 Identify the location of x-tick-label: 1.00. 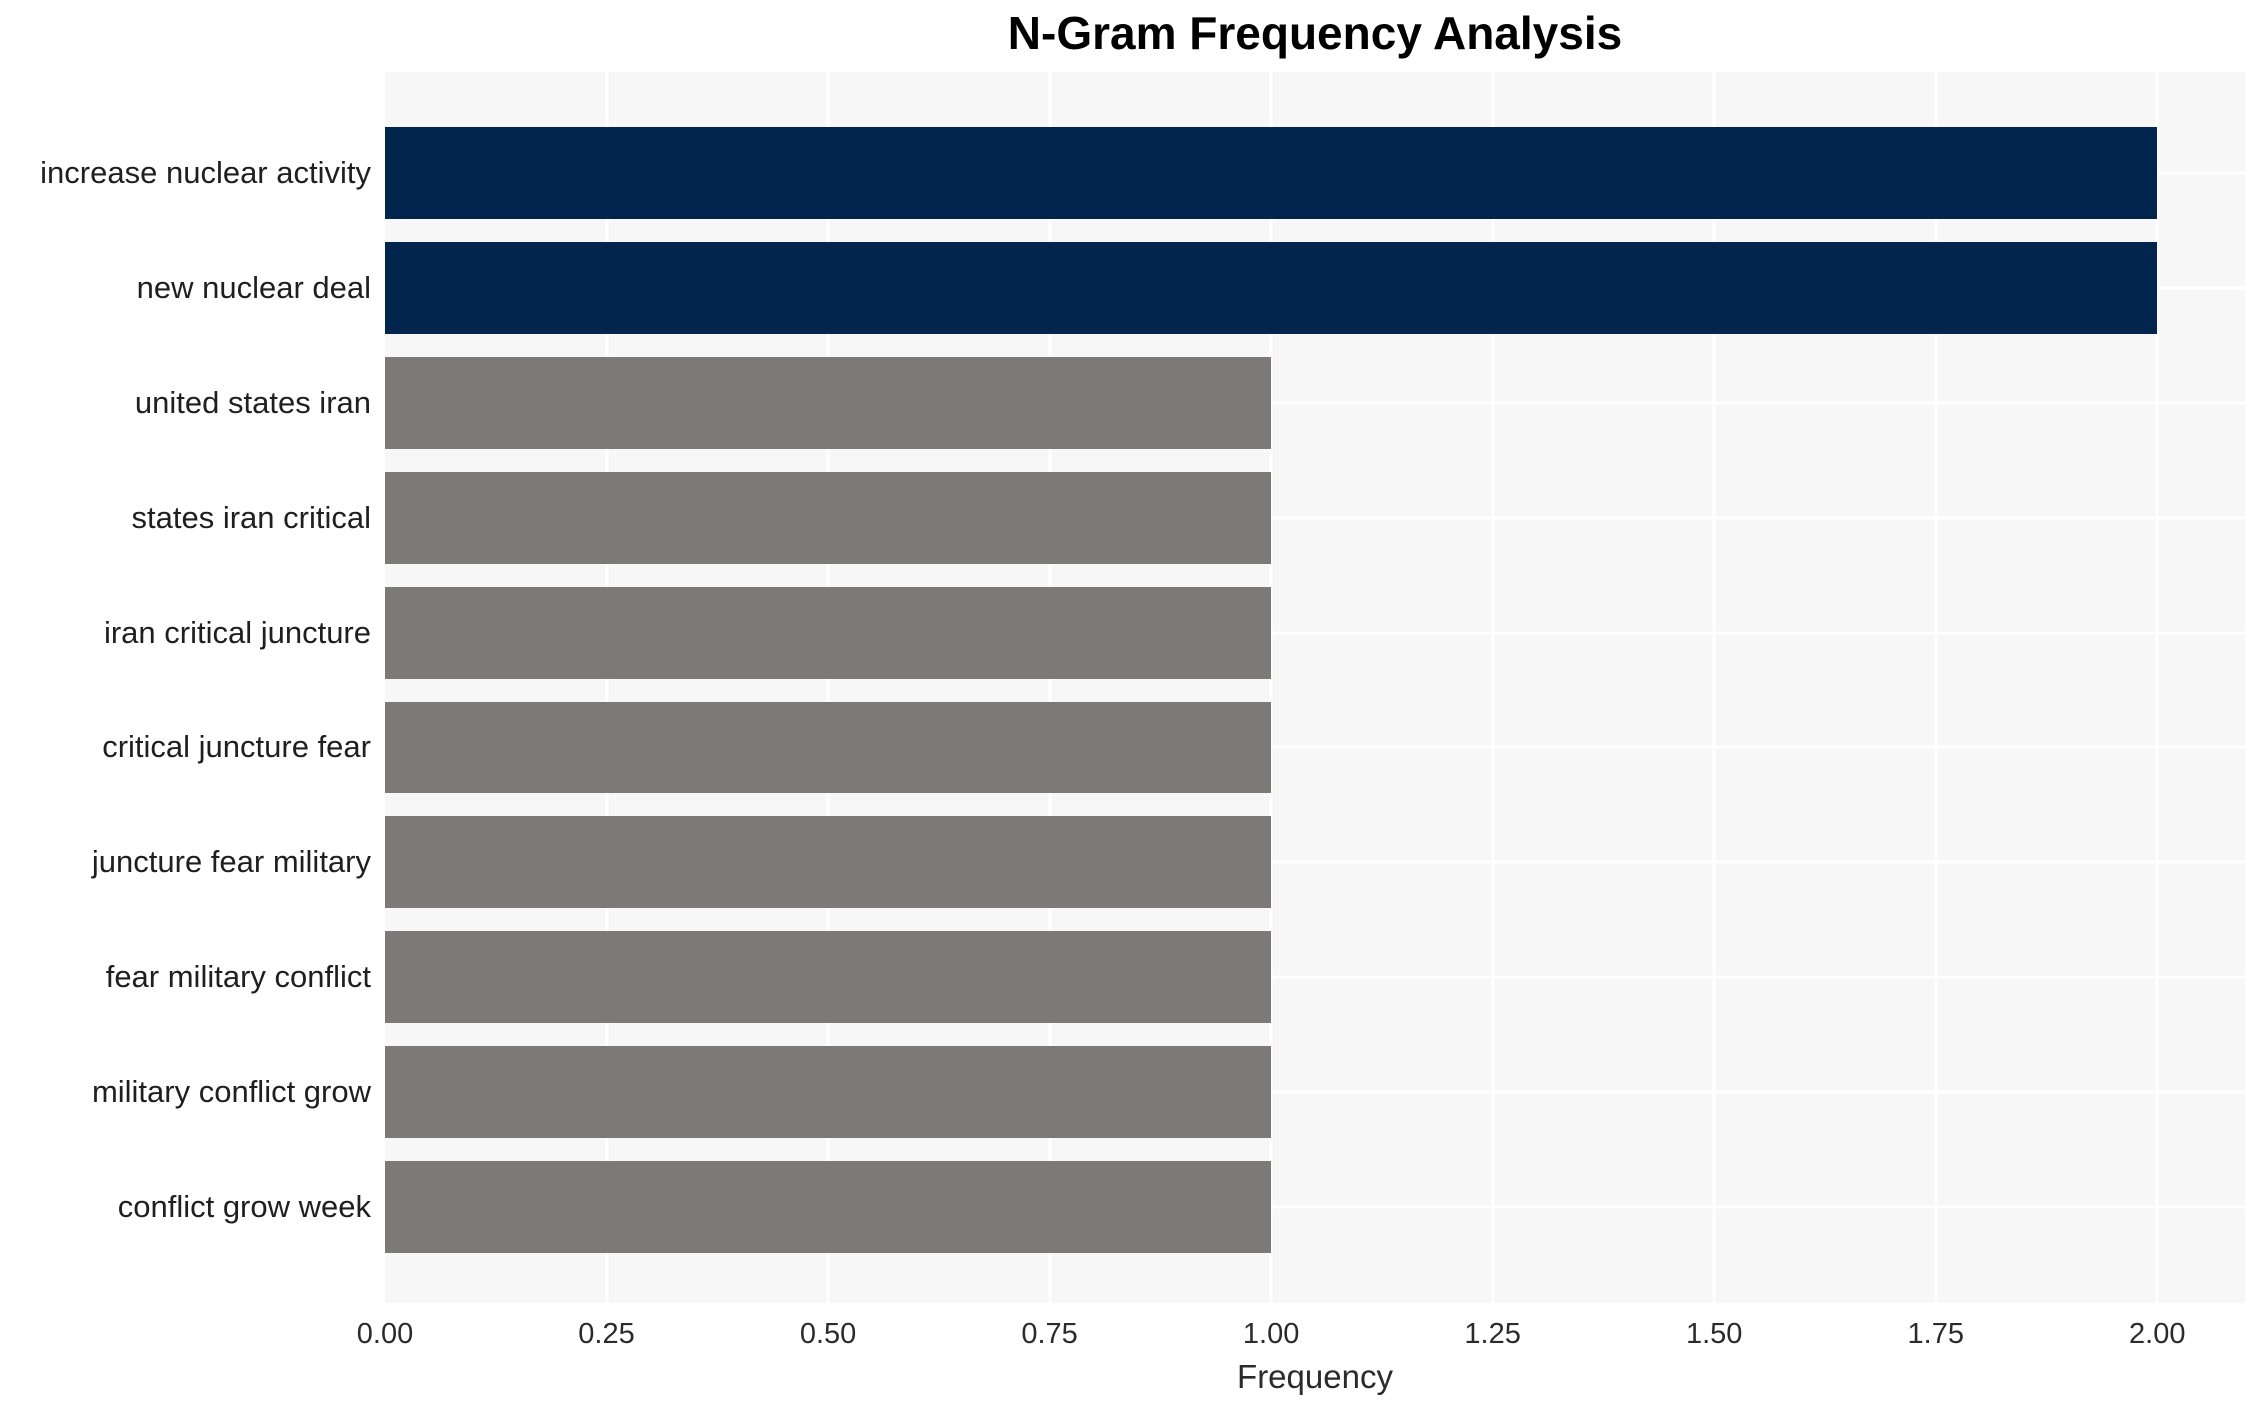
(1271, 1334).